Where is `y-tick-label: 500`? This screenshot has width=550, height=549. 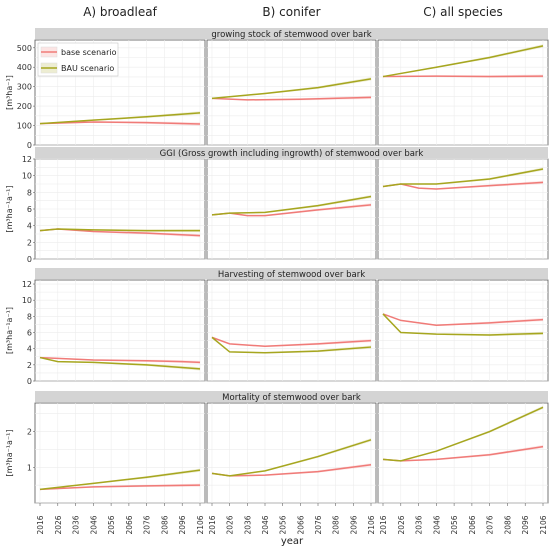
y-tick-label: 500 is located at coordinates (24, 48).